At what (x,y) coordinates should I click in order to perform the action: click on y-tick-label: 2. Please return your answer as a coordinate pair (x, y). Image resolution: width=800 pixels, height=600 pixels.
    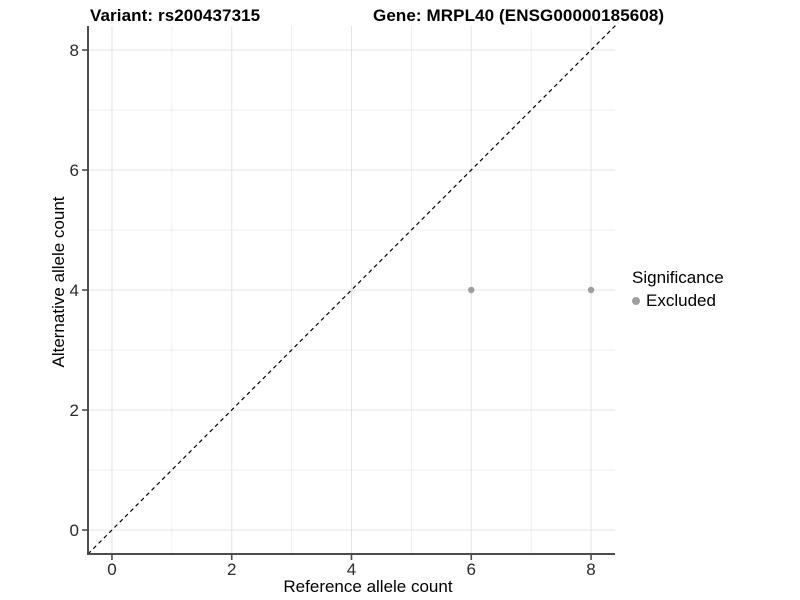
    Looking at the image, I should click on (74, 410).